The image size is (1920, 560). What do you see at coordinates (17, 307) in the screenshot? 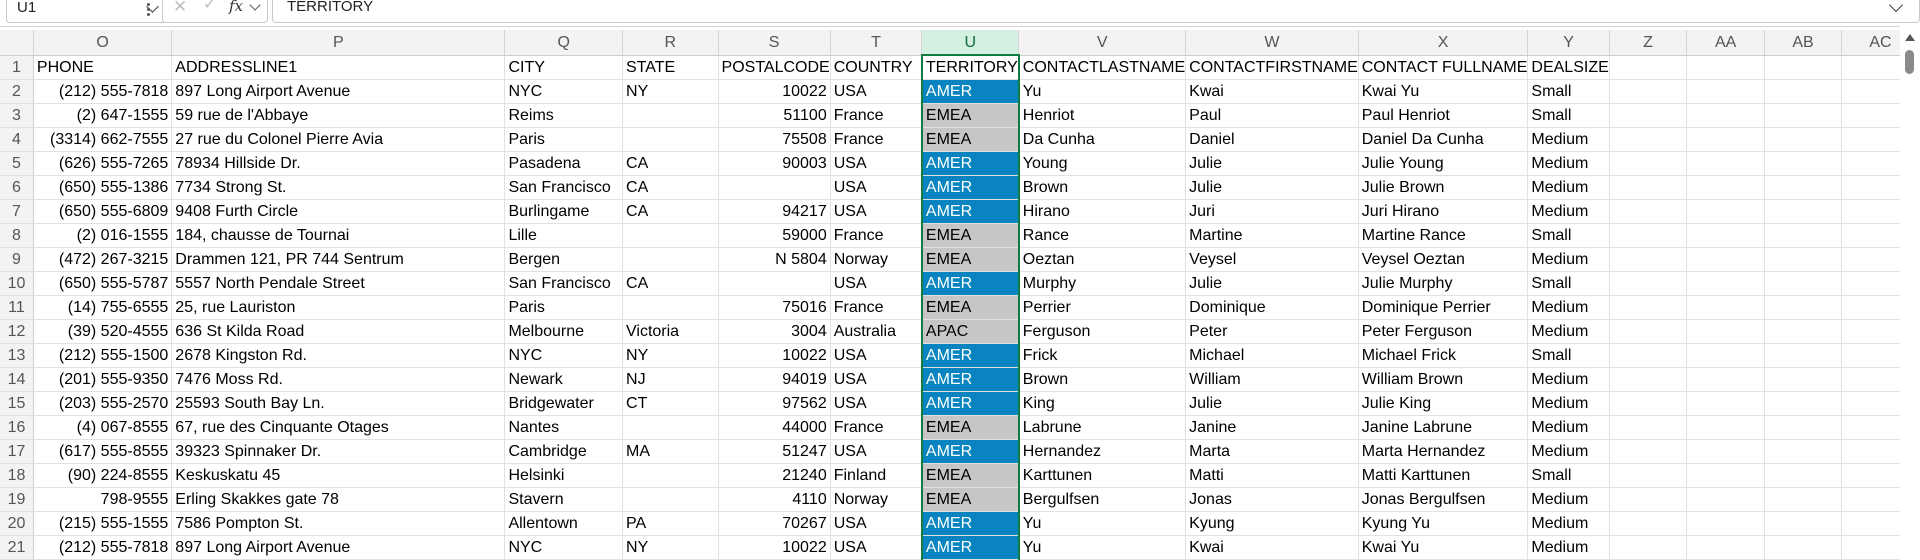
I see `row-header: 11` at bounding box center [17, 307].